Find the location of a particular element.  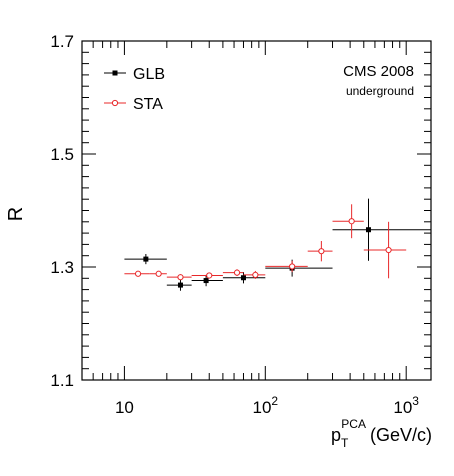

series-glb is located at coordinates (277, 244).